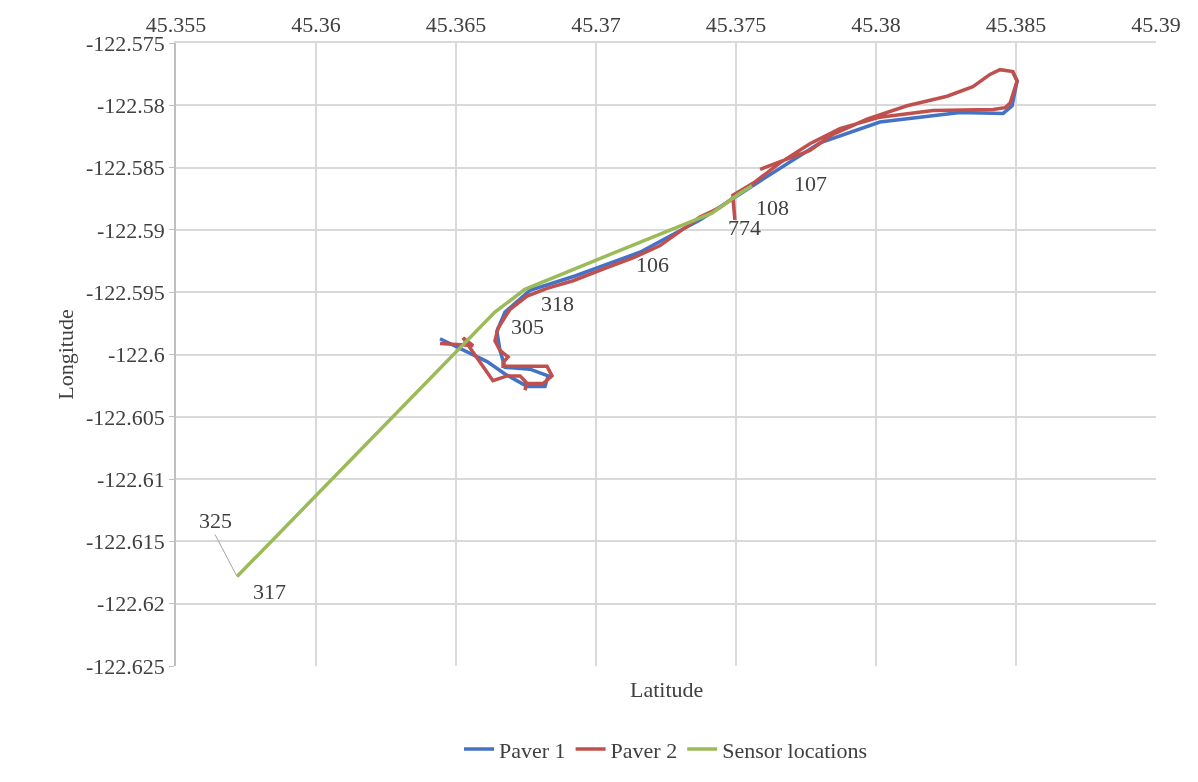  What do you see at coordinates (456, 25) in the screenshot?
I see `x-tick-label: 45.365` at bounding box center [456, 25].